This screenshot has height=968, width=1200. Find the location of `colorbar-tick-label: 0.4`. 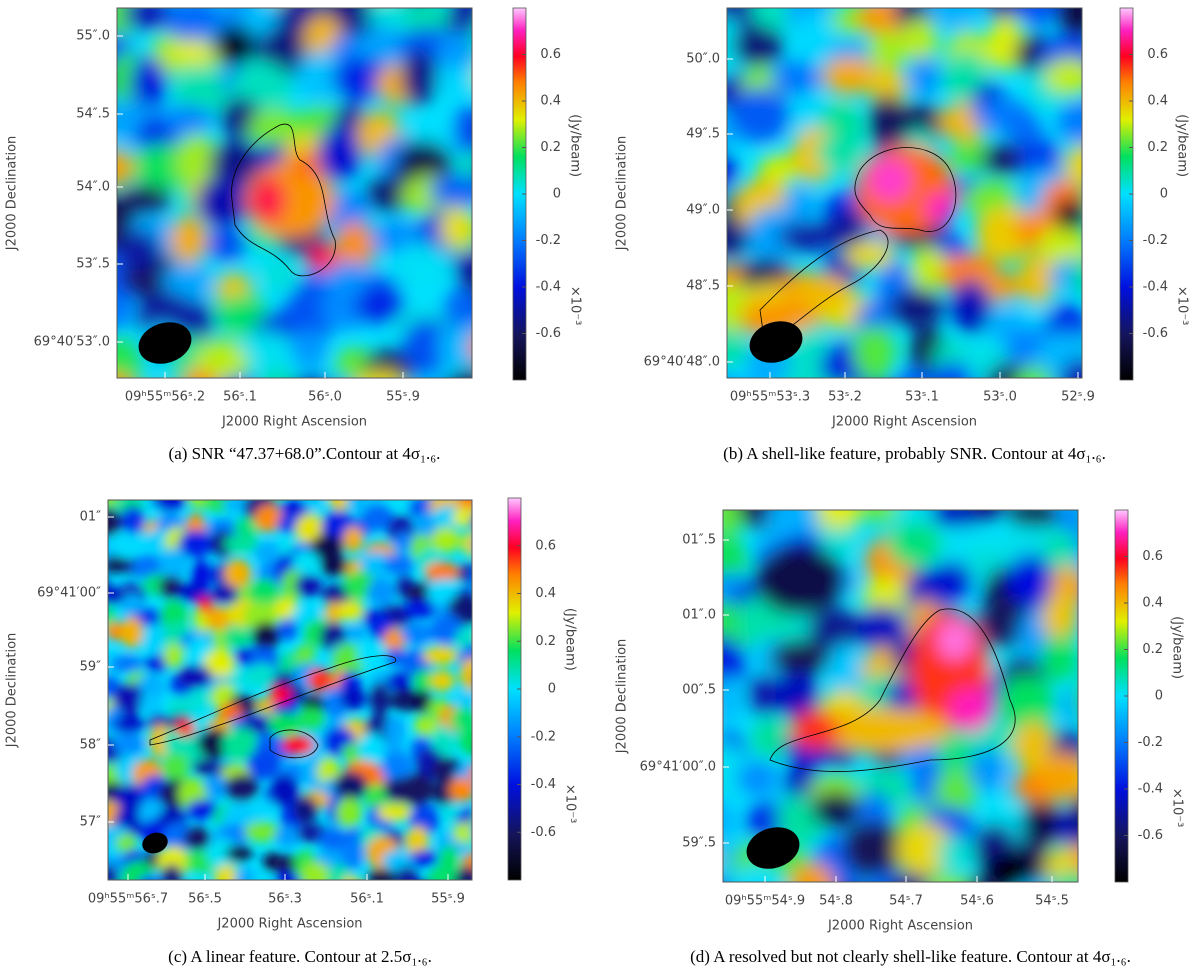

colorbar-tick-label: 0.4 is located at coordinates (550, 101).